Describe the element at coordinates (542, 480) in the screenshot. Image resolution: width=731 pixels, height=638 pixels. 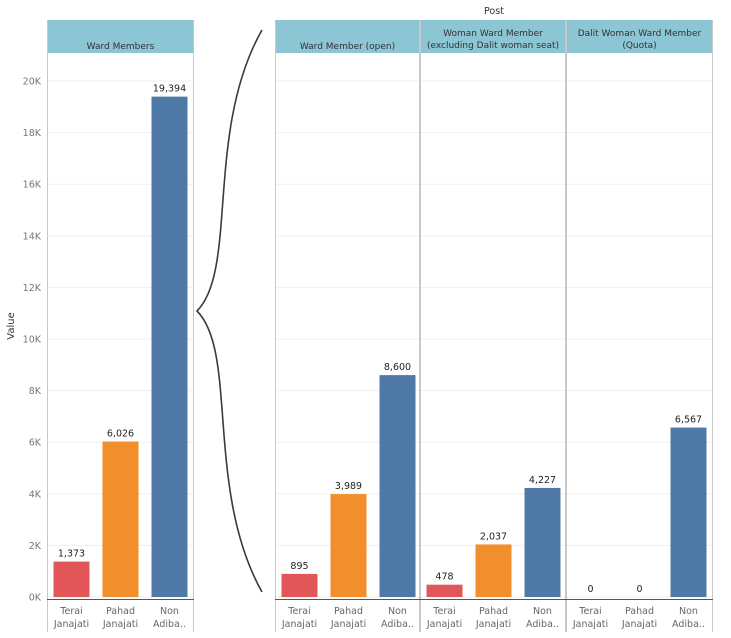
I see `bar-value-label: 4,227` at that location.